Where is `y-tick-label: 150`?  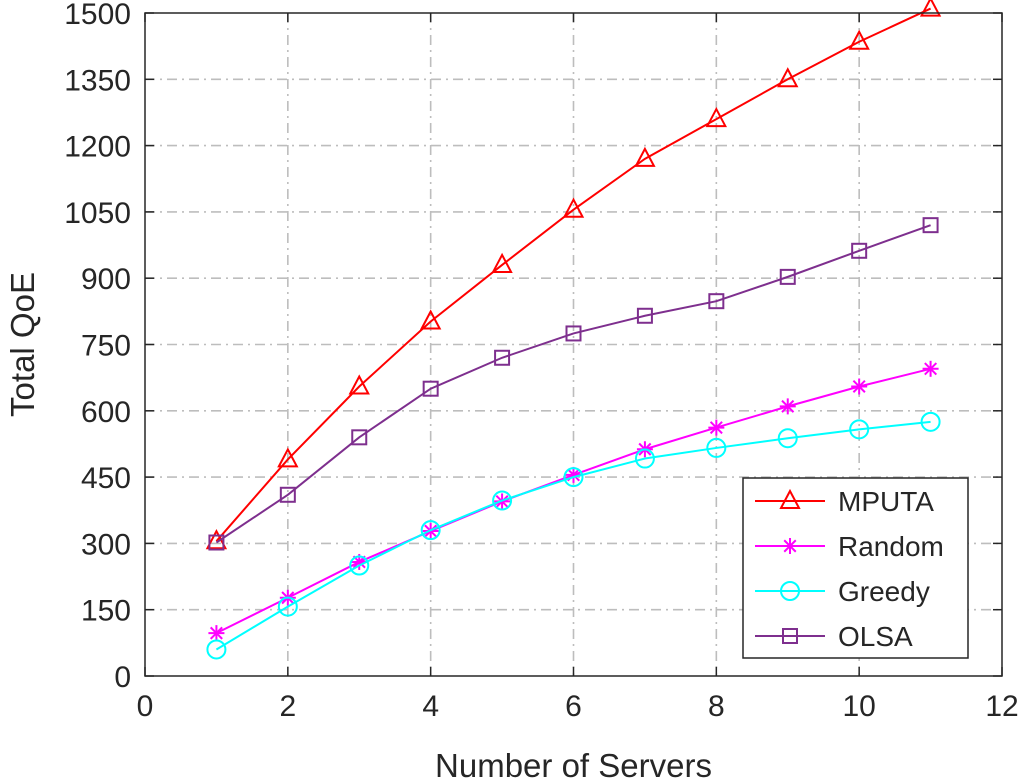
y-tick-label: 150 is located at coordinates (106, 611).